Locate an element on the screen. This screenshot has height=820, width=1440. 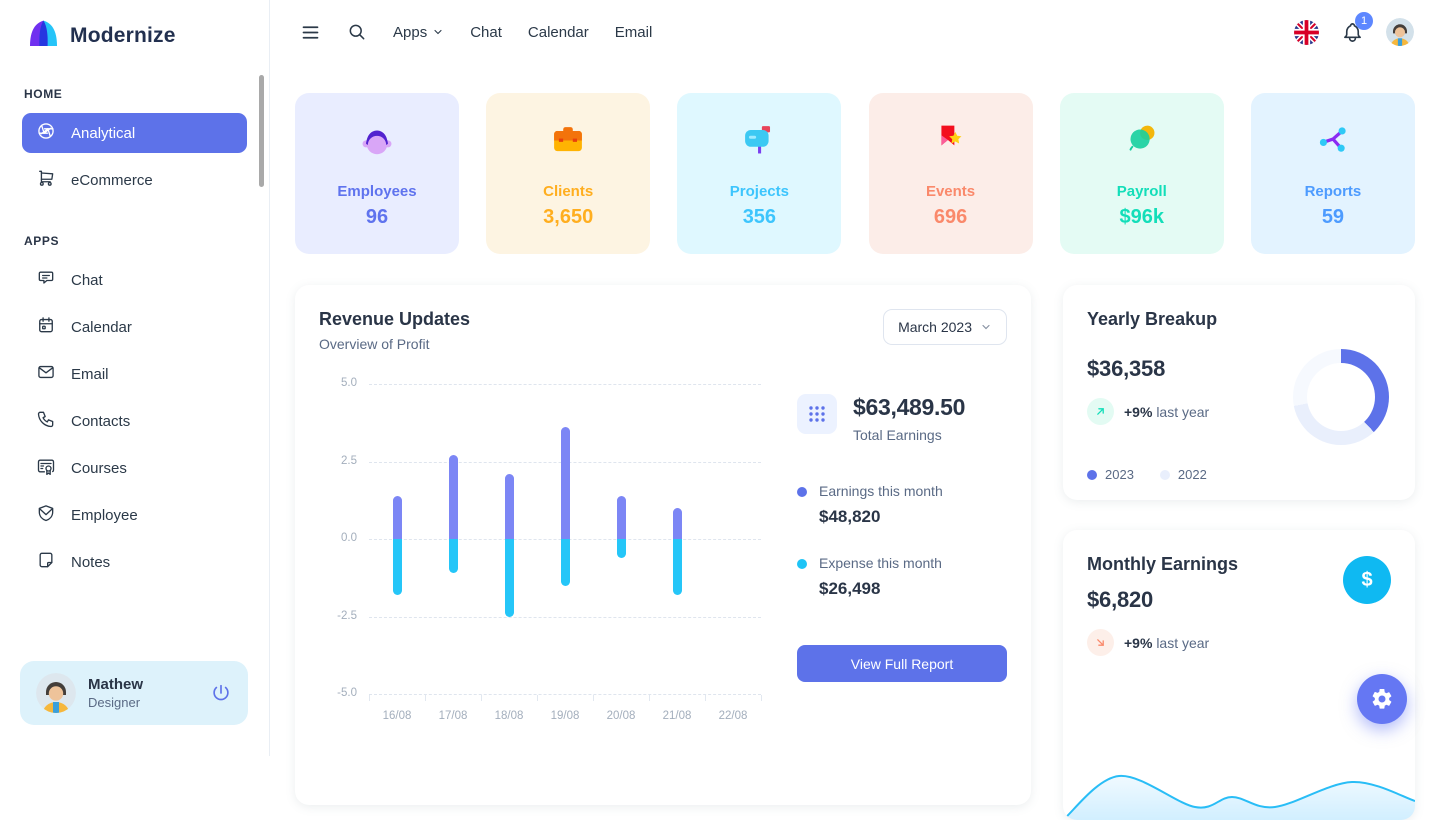
grid-dots-icon is located at coordinates (817, 414).